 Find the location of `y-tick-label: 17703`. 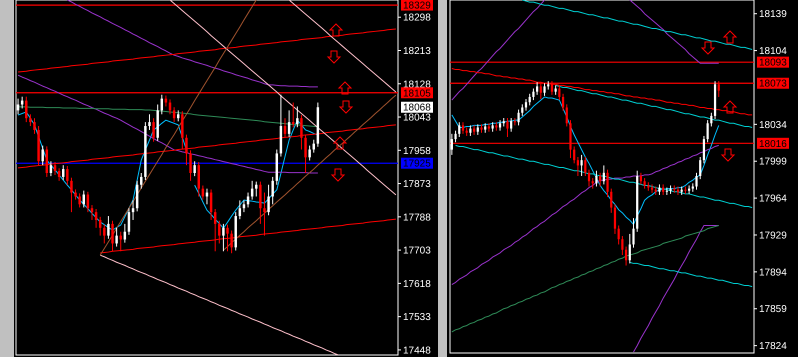

y-tick-label: 17703 is located at coordinates (417, 251).